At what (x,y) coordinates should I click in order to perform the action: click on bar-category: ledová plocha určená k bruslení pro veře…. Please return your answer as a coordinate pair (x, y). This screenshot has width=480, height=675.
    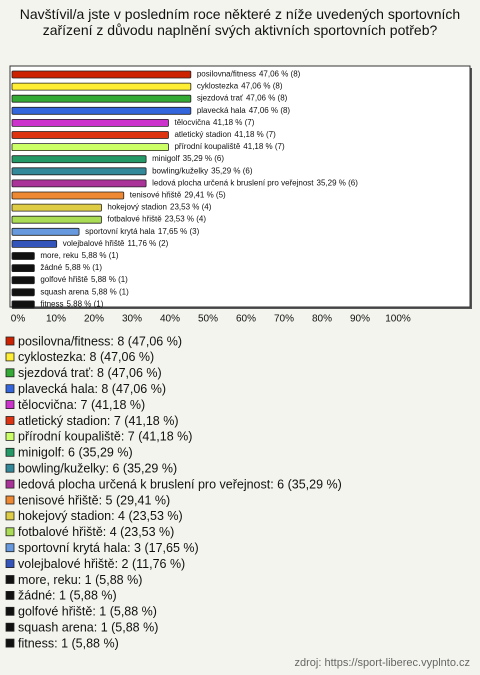
    Looking at the image, I should click on (233, 183).